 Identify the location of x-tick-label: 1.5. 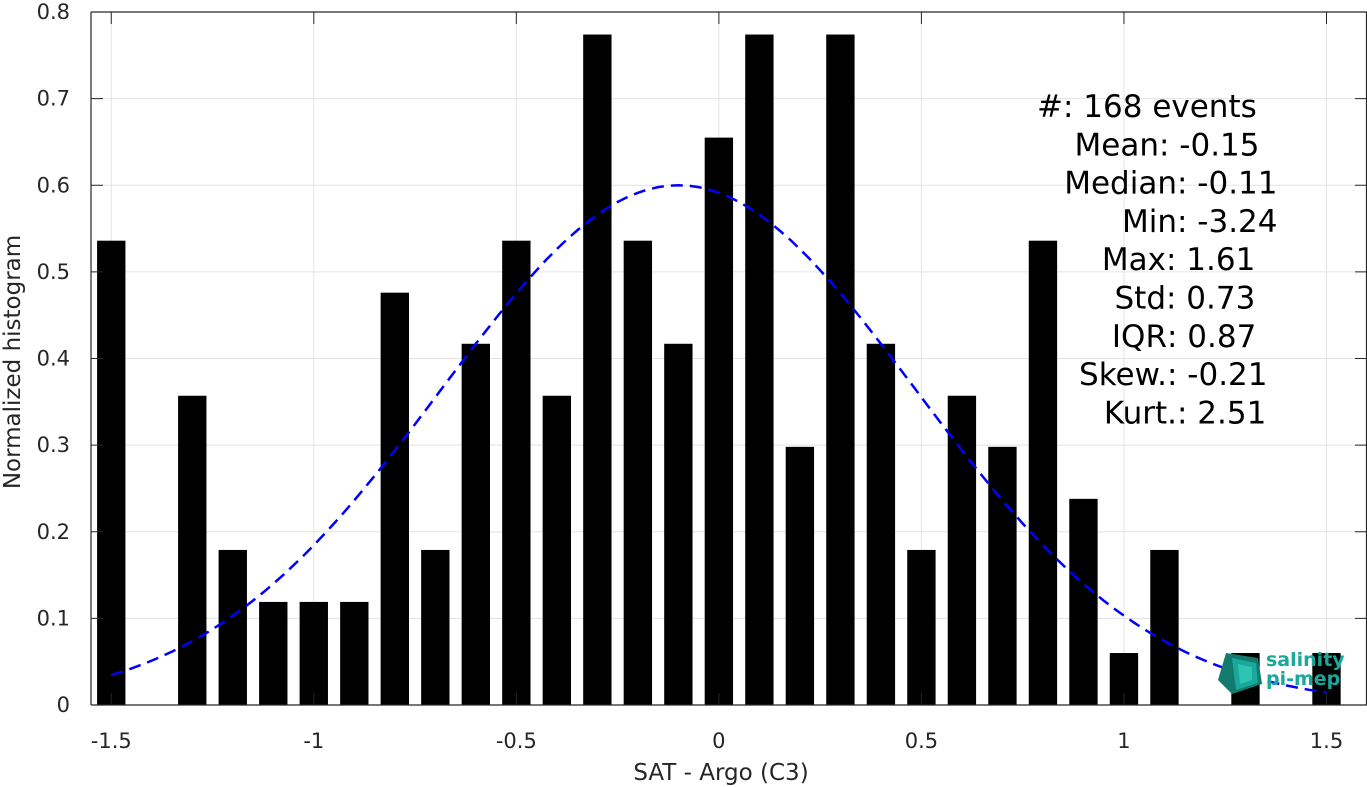
(1326, 741).